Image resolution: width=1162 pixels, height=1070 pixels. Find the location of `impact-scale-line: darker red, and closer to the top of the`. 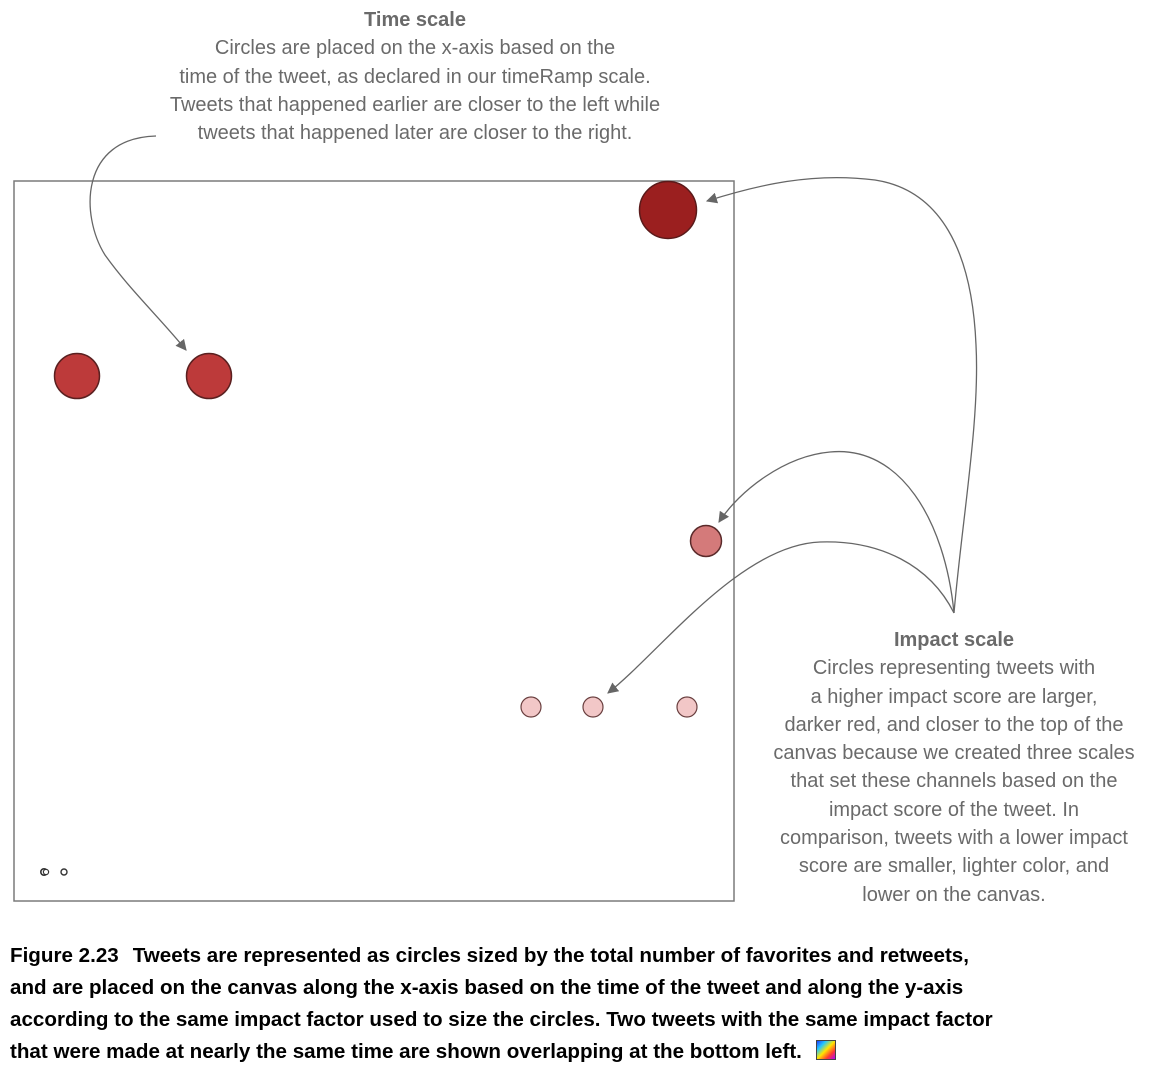

impact-scale-line: darker red, and closer to the top of the is located at coordinates (954, 724).